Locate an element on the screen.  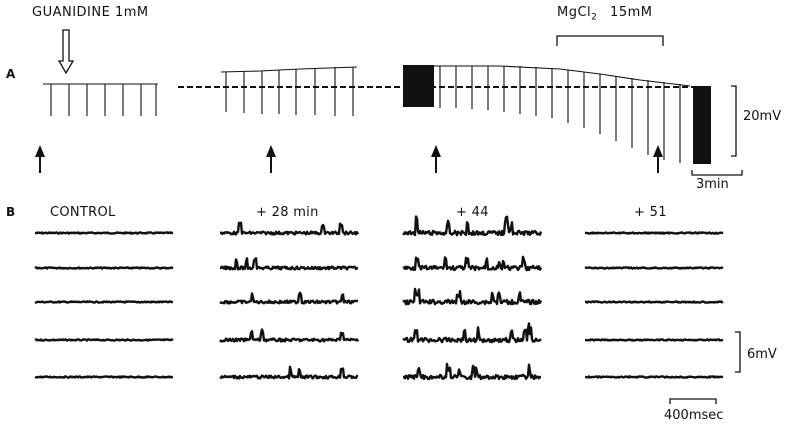
noise-trace-c1-r3 is located at coordinates (104, 302).